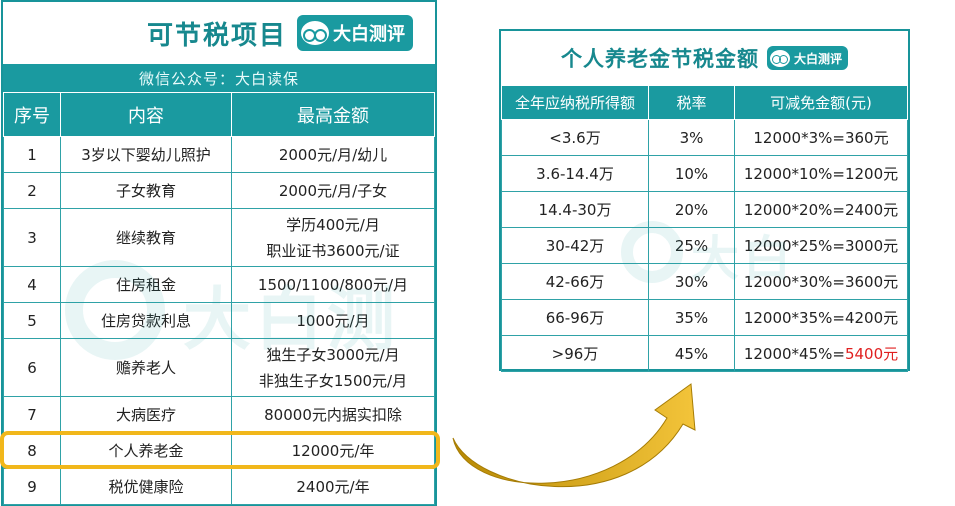 This screenshot has height=506, width=955. Describe the element at coordinates (219, 190) in the screenshot. I see `deduction-row: 2 子女教育 2000元/月/子女` at that location.